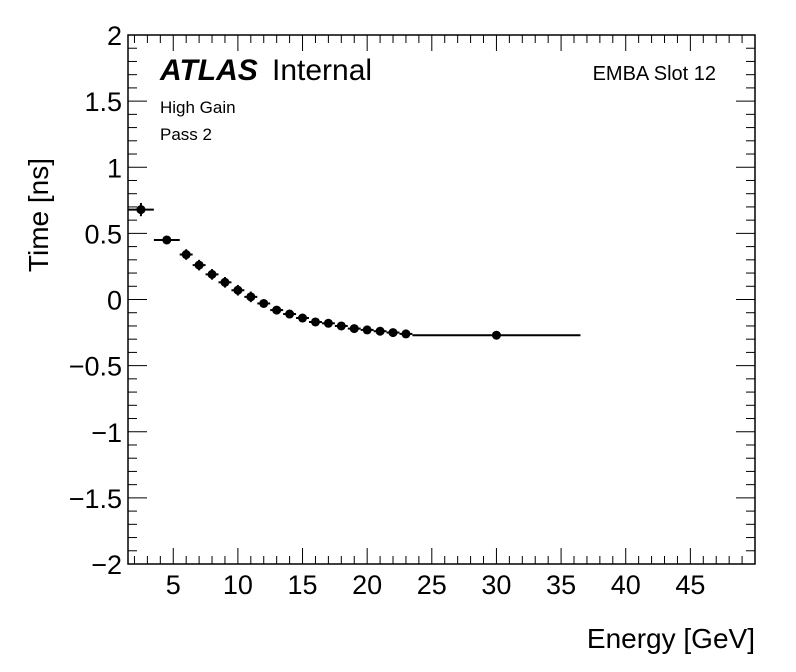 The image size is (796, 672). What do you see at coordinates (367, 585) in the screenshot?
I see `x-tick-label: 20` at bounding box center [367, 585].